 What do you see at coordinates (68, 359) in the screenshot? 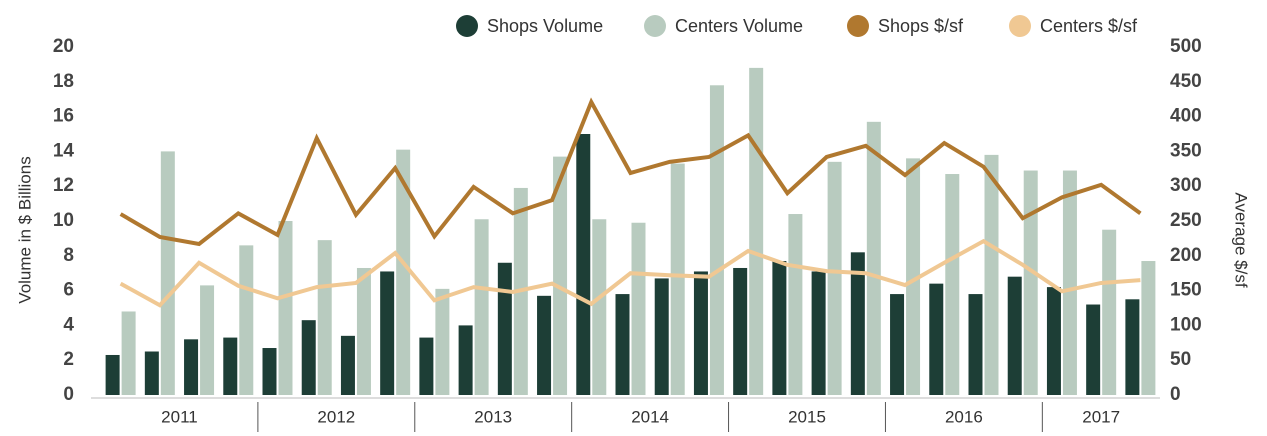
I see `y-tick-label: 2` at bounding box center [68, 359].